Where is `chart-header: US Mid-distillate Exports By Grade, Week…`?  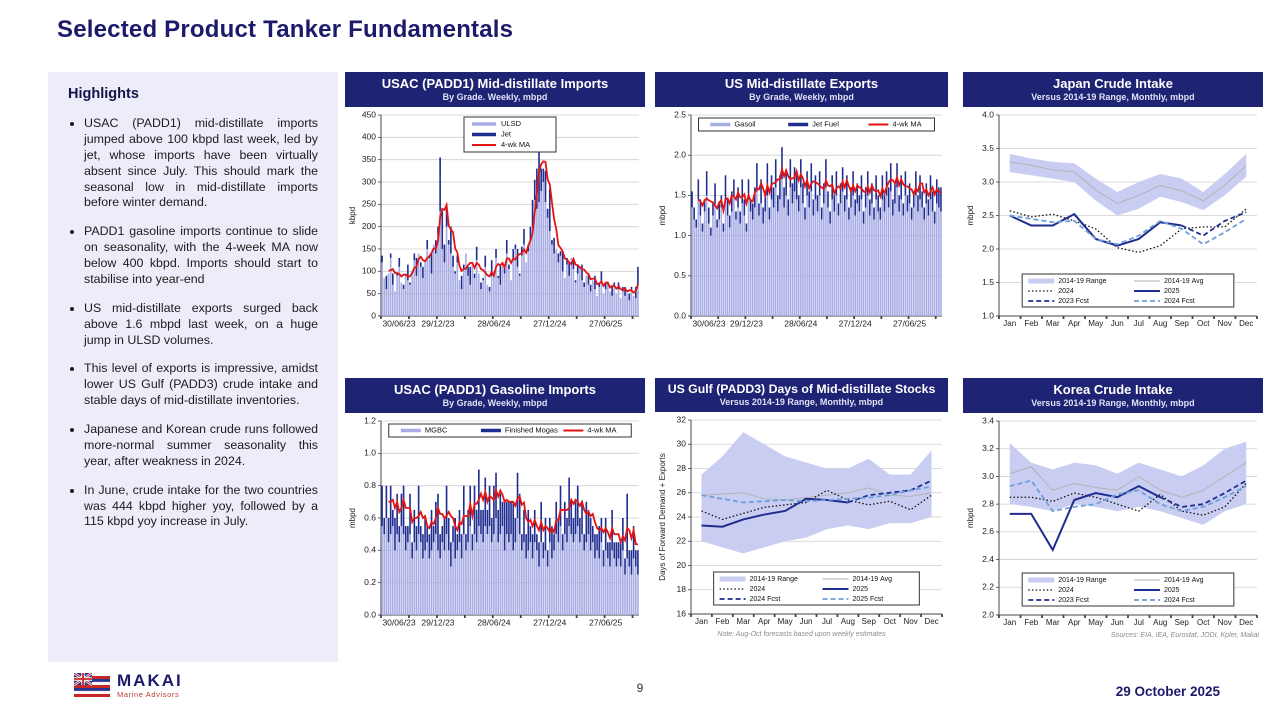
chart-header: US Mid-distillate Exports By Grade, Week… is located at coordinates (801, 89).